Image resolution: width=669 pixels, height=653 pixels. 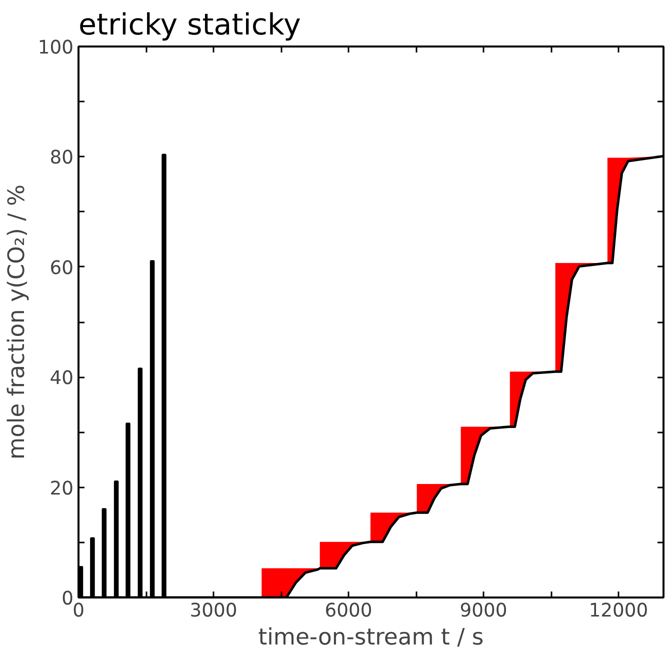 What do you see at coordinates (17, 322) in the screenshot?
I see `y-axis-title: mole fraction y(CO₂) / %` at bounding box center [17, 322].